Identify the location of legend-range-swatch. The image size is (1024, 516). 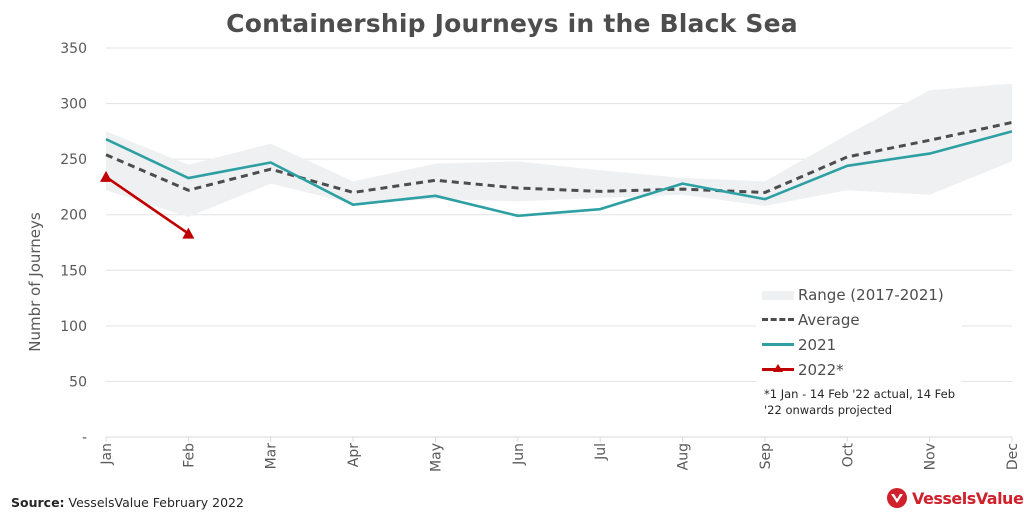
(778, 295).